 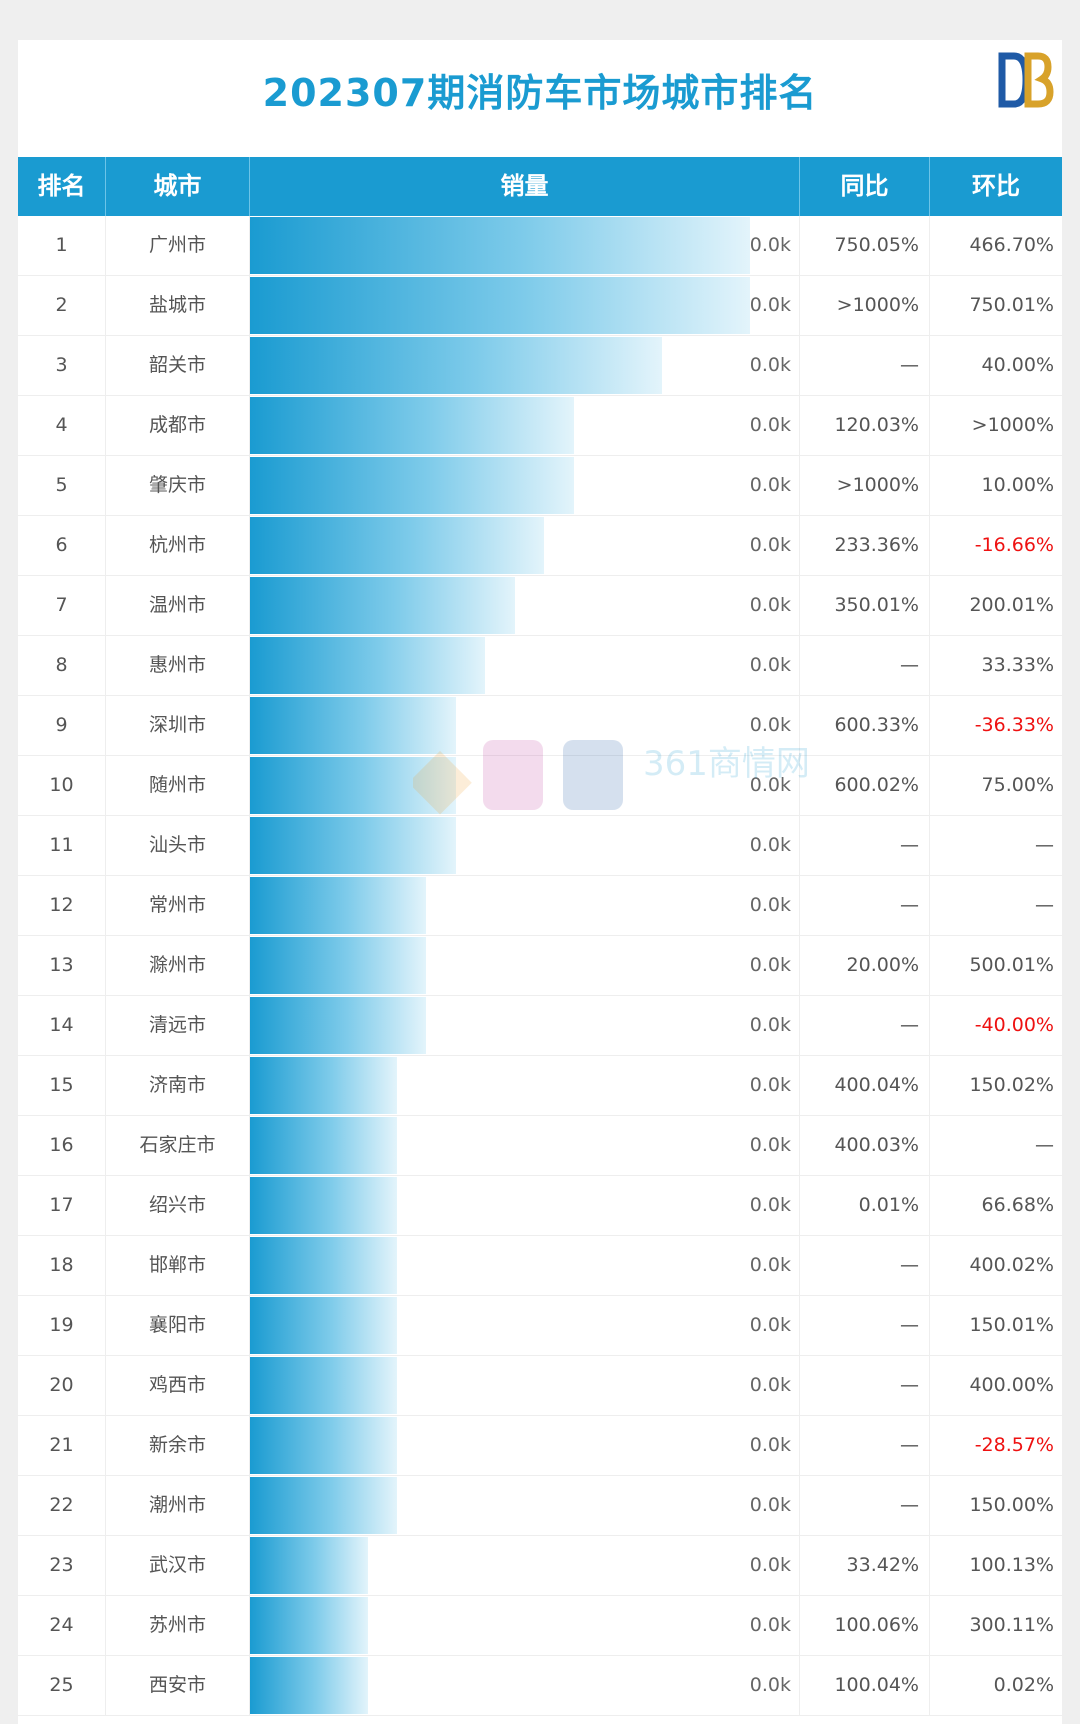 What do you see at coordinates (1014, 725) in the screenshot?
I see `mom-cell: -36.33%` at bounding box center [1014, 725].